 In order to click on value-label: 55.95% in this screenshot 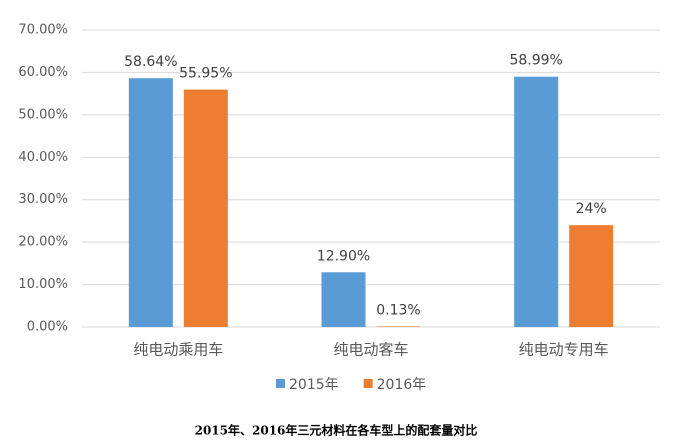, I will do `click(205, 74)`.